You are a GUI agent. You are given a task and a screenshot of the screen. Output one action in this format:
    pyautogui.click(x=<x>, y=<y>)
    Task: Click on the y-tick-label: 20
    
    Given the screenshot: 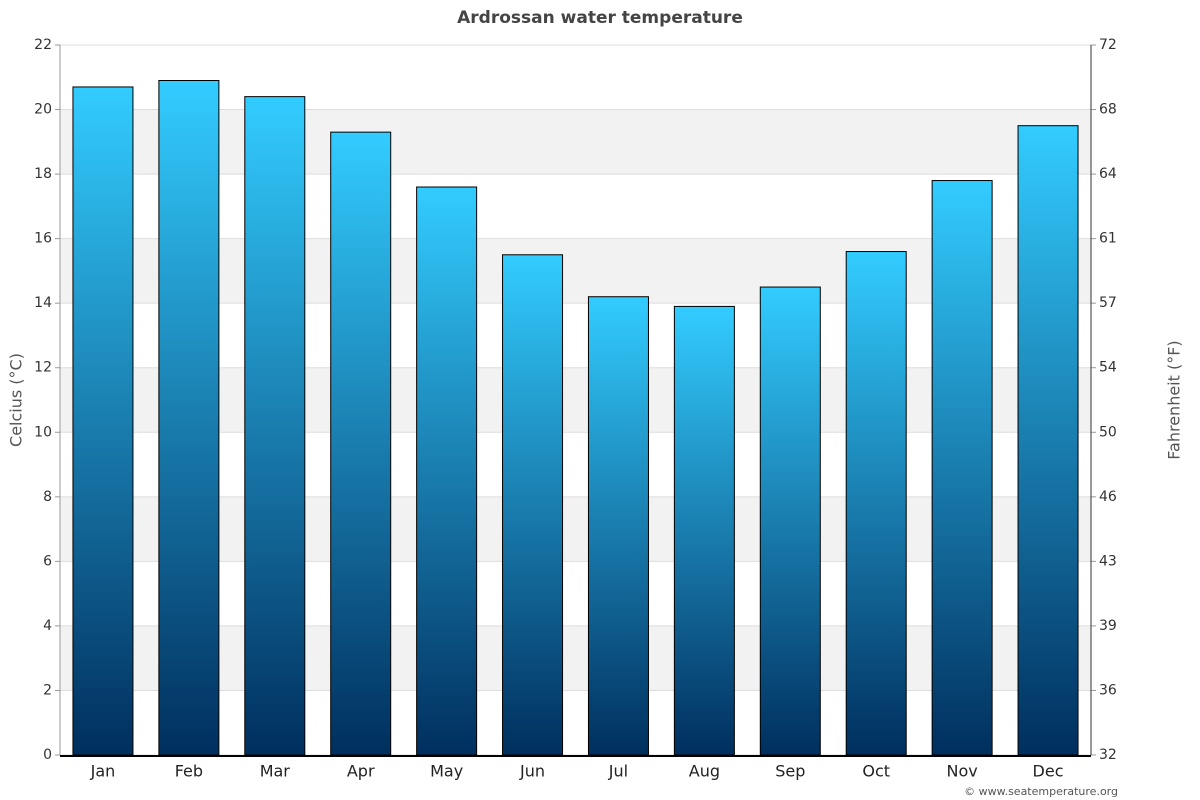 What is the action you would take?
    pyautogui.click(x=43, y=110)
    